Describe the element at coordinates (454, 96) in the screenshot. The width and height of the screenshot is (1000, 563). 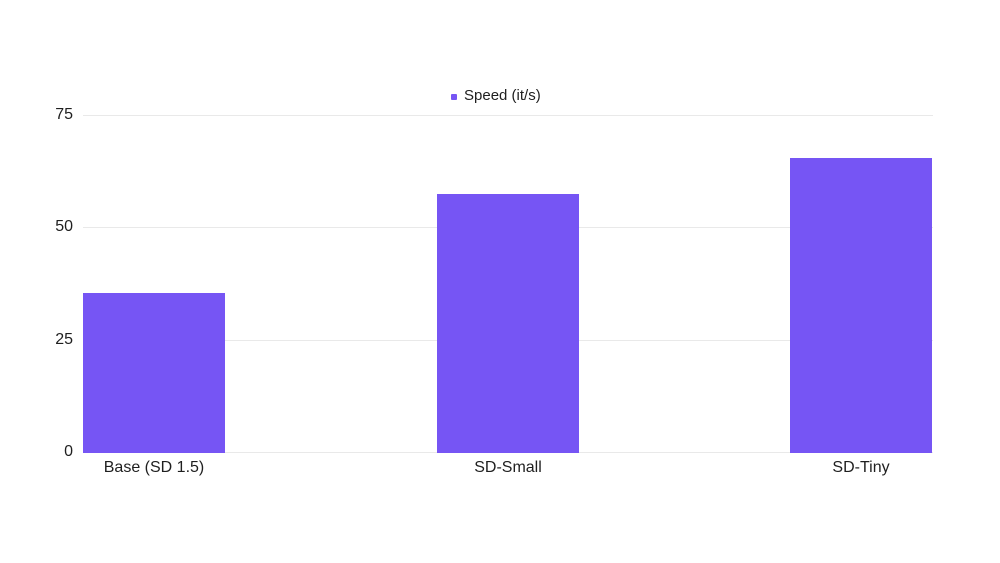
I see `legend-swatch-icon` at that location.